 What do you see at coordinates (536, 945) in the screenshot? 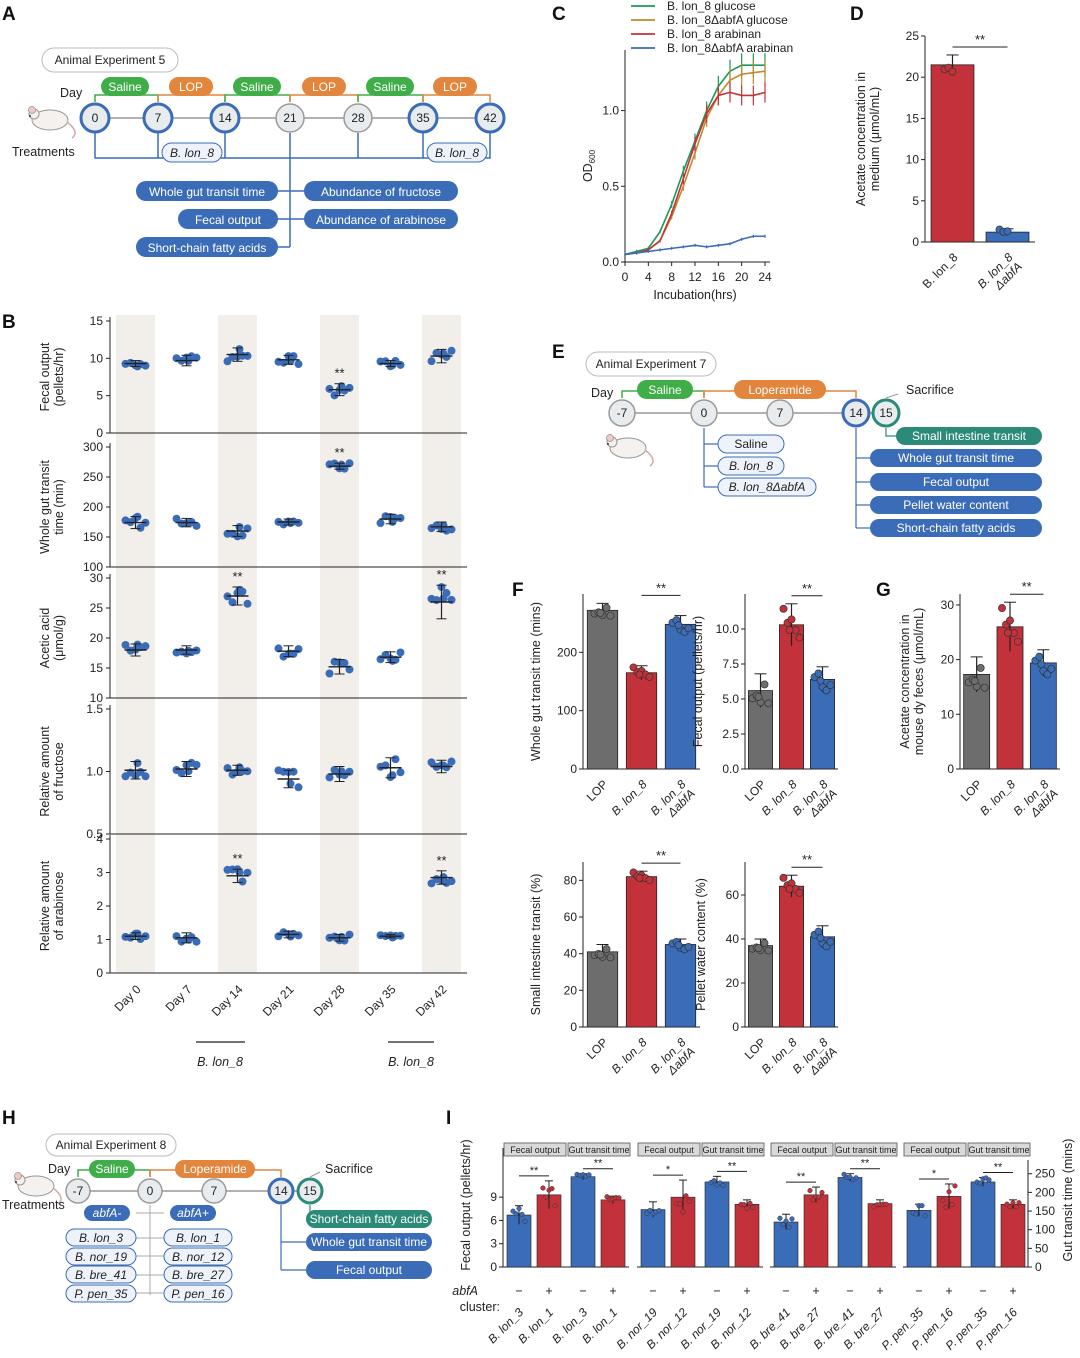
I see `y-axis-label-group: Small intestine transit (%)` at bounding box center [536, 945].